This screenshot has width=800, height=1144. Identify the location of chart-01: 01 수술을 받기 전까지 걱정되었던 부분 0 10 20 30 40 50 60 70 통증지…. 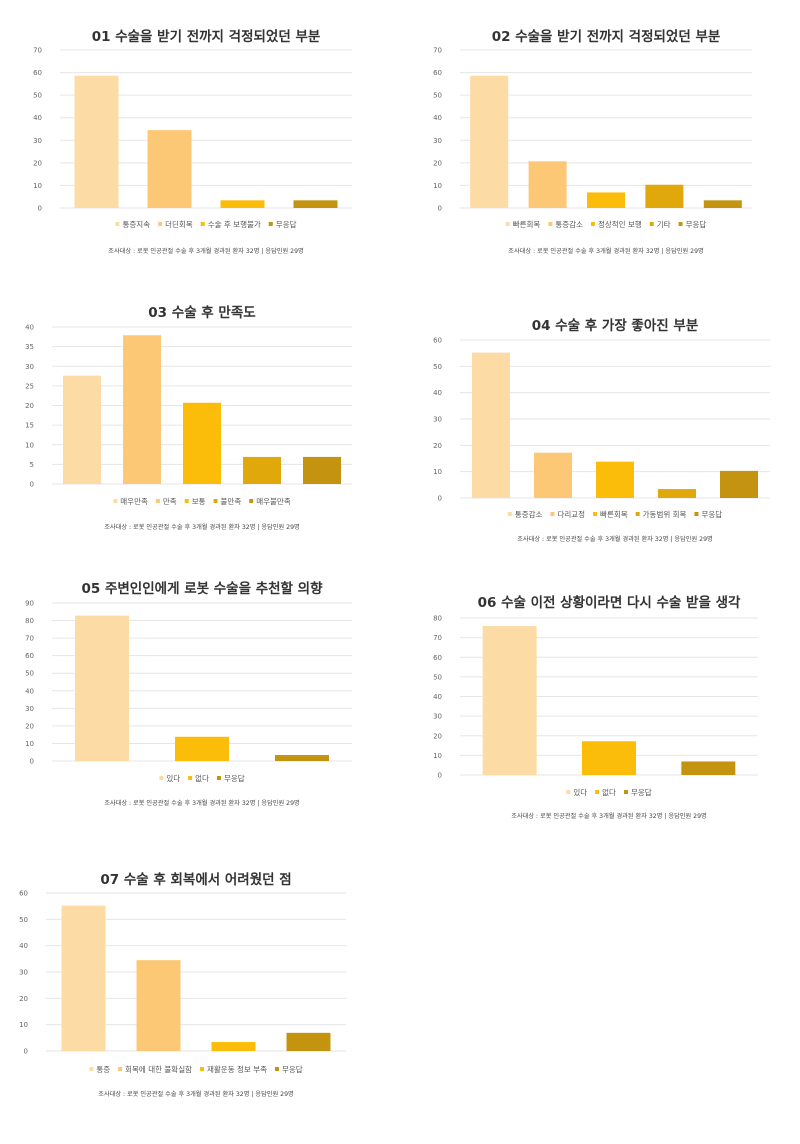
(200, 135).